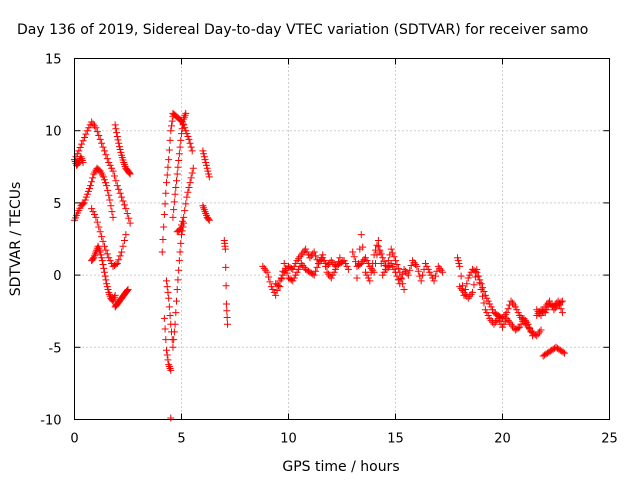  I want to click on x-axis-label: GPS time / hours, so click(340, 467).